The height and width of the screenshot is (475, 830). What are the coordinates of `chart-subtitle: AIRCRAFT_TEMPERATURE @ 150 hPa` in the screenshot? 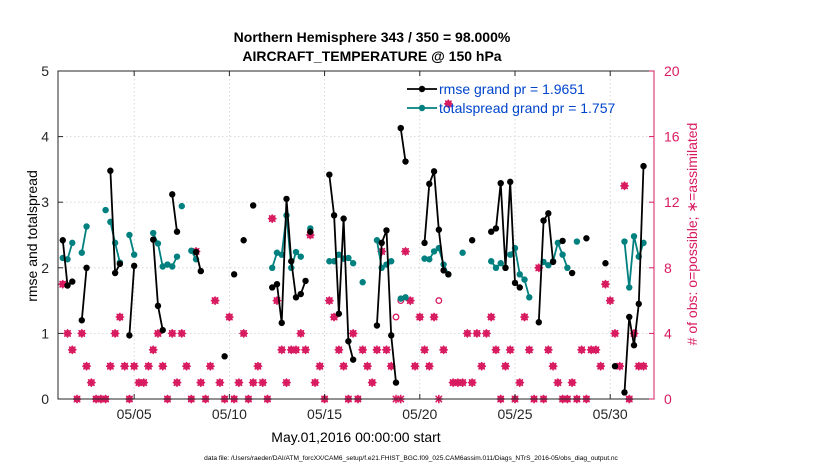 It's located at (371, 56).